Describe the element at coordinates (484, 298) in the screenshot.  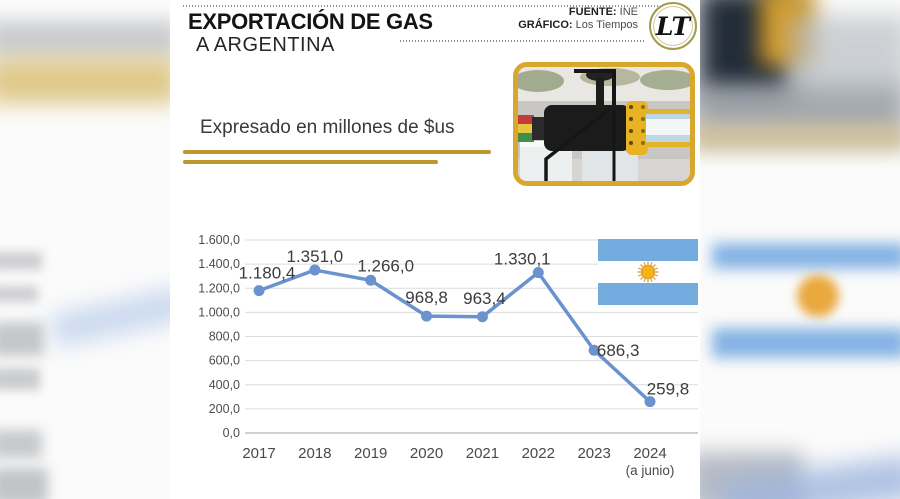
I see `data-label: 963,4` at that location.